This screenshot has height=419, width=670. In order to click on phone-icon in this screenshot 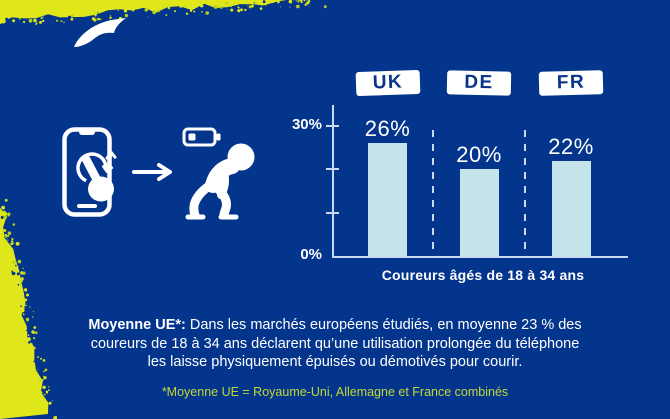, I will do `click(87, 172)`.